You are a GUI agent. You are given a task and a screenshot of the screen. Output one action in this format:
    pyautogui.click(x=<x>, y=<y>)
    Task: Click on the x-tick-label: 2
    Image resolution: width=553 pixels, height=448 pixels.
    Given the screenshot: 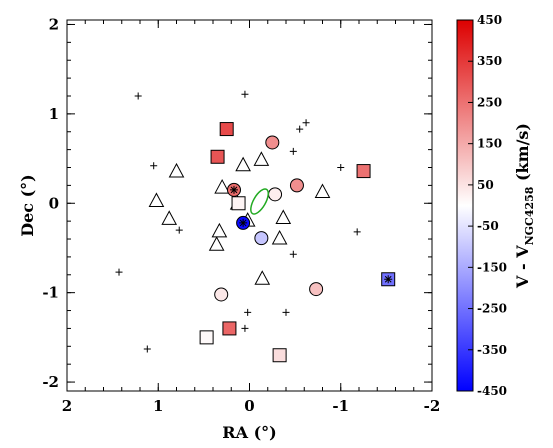 What is the action you would take?
    pyautogui.click(x=67, y=406)
    